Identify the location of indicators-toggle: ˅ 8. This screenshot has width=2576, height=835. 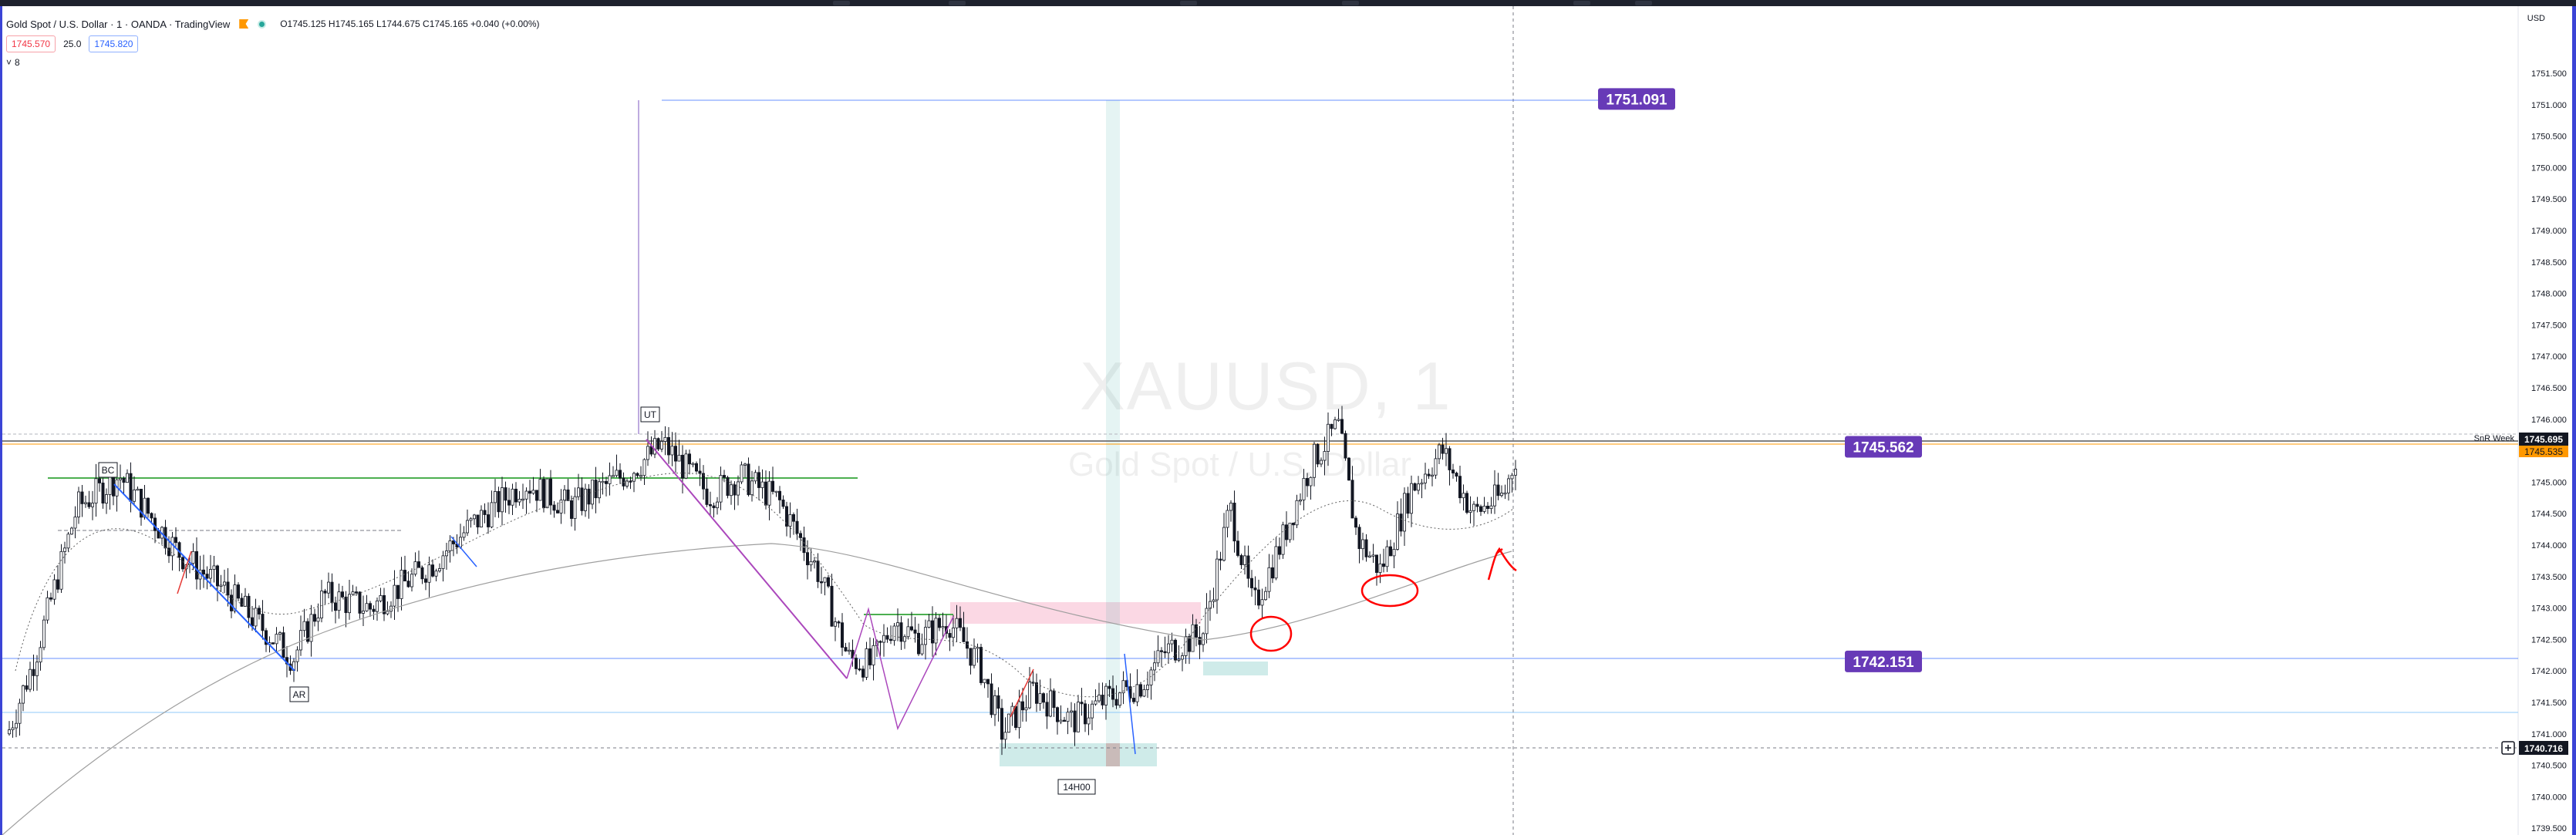
(13, 62).